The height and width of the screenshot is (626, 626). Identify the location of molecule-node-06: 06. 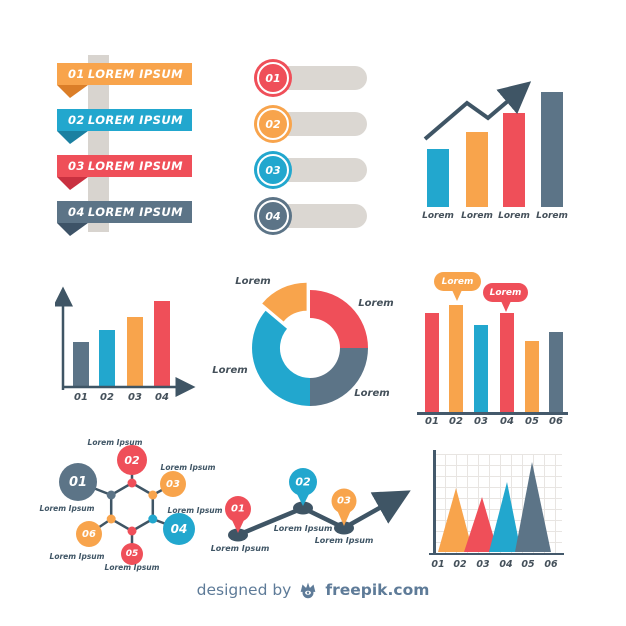
(89, 534).